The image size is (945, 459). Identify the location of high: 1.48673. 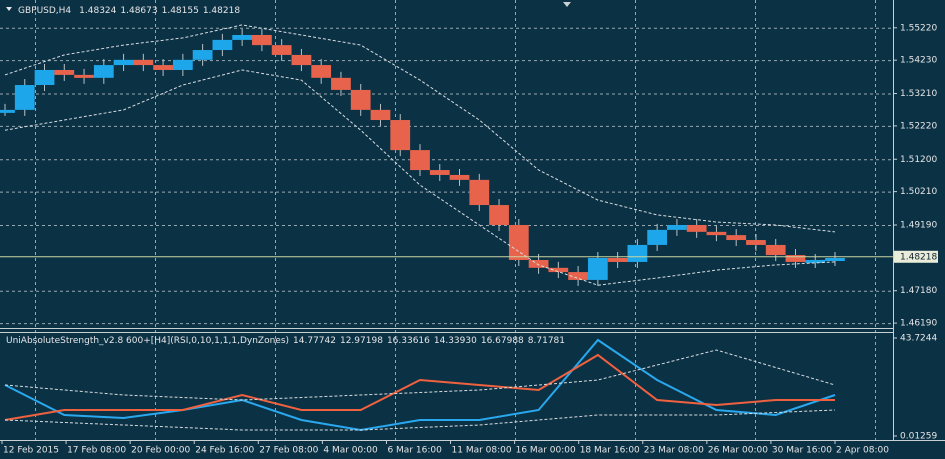
(138, 11).